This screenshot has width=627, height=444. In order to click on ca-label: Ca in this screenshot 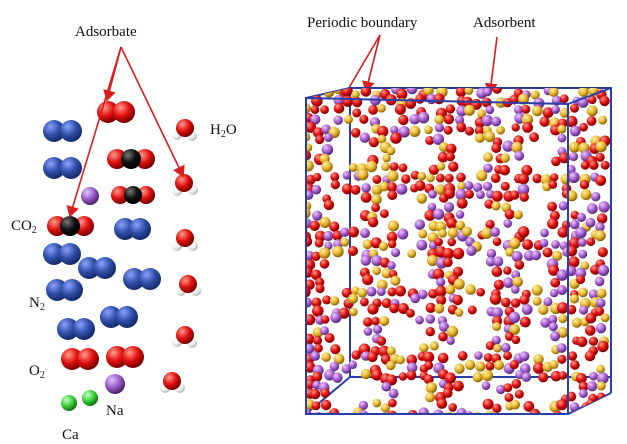, I will do `click(70, 435)`.